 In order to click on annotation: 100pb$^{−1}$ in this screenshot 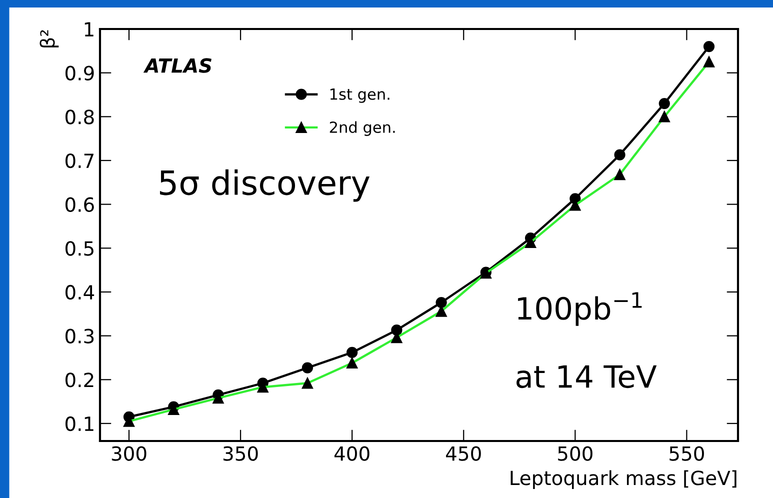, I will do `click(580, 309)`.